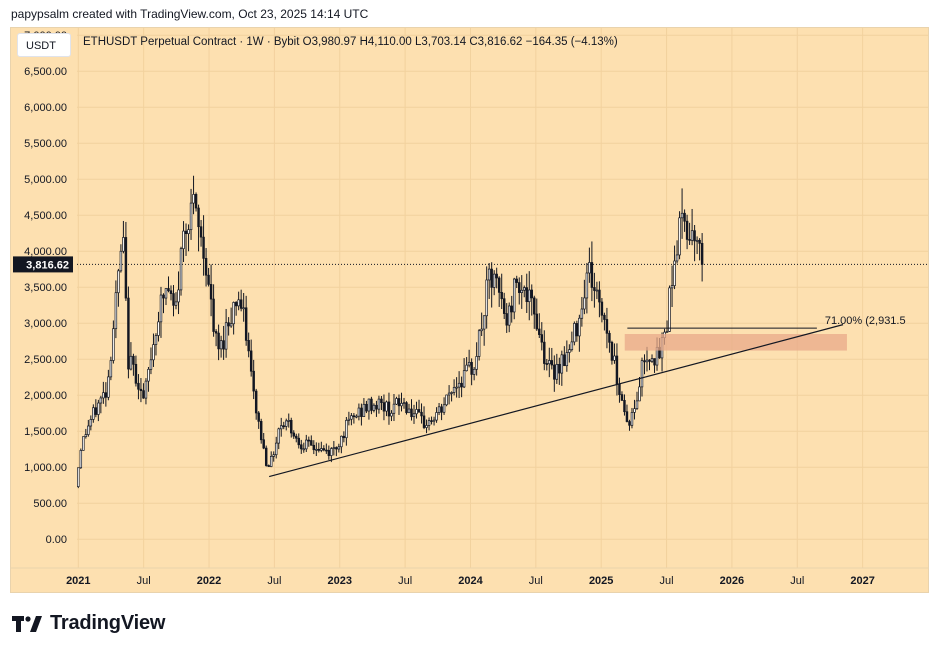 The width and height of the screenshot is (939, 654). What do you see at coordinates (56, 540) in the screenshot?
I see `y-tick-label: 0.00` at bounding box center [56, 540].